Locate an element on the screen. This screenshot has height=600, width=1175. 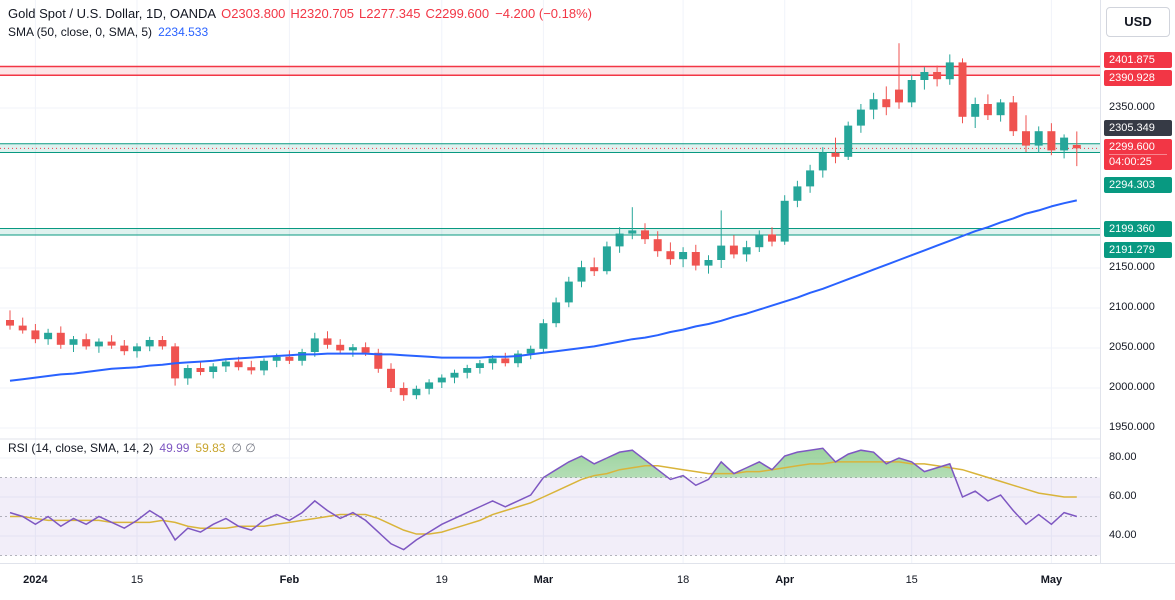
axis-price-label: 2050.000 is located at coordinates (1132, 347).